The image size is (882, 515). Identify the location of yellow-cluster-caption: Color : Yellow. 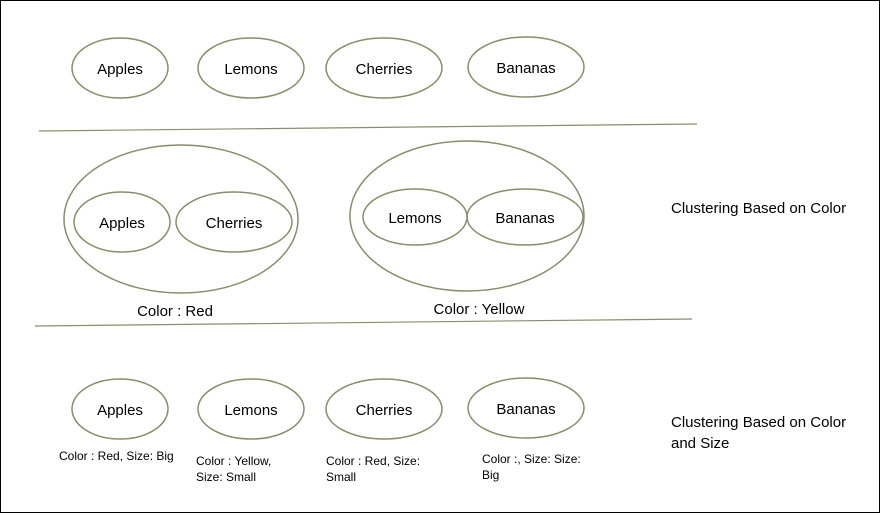
(479, 309).